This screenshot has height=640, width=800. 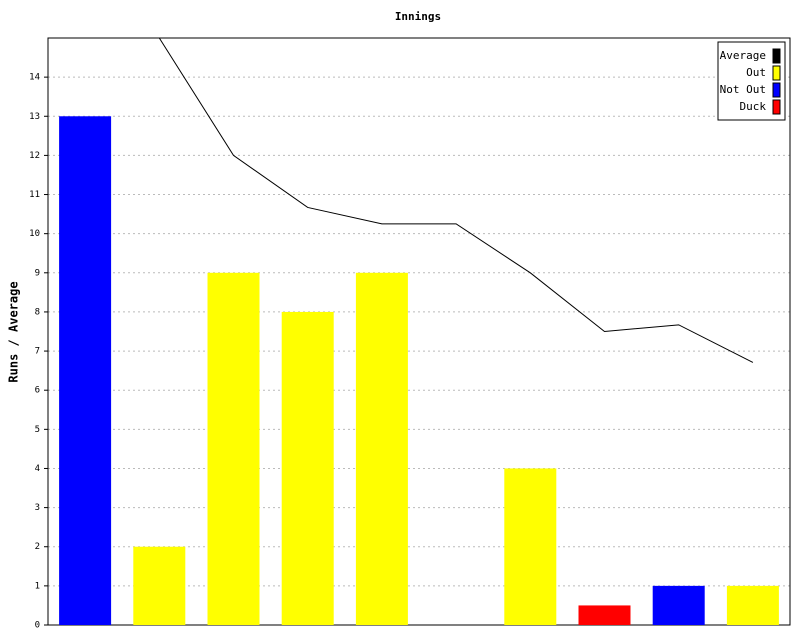 What do you see at coordinates (37, 352) in the screenshot?
I see `y-tick-label: 7` at bounding box center [37, 352].